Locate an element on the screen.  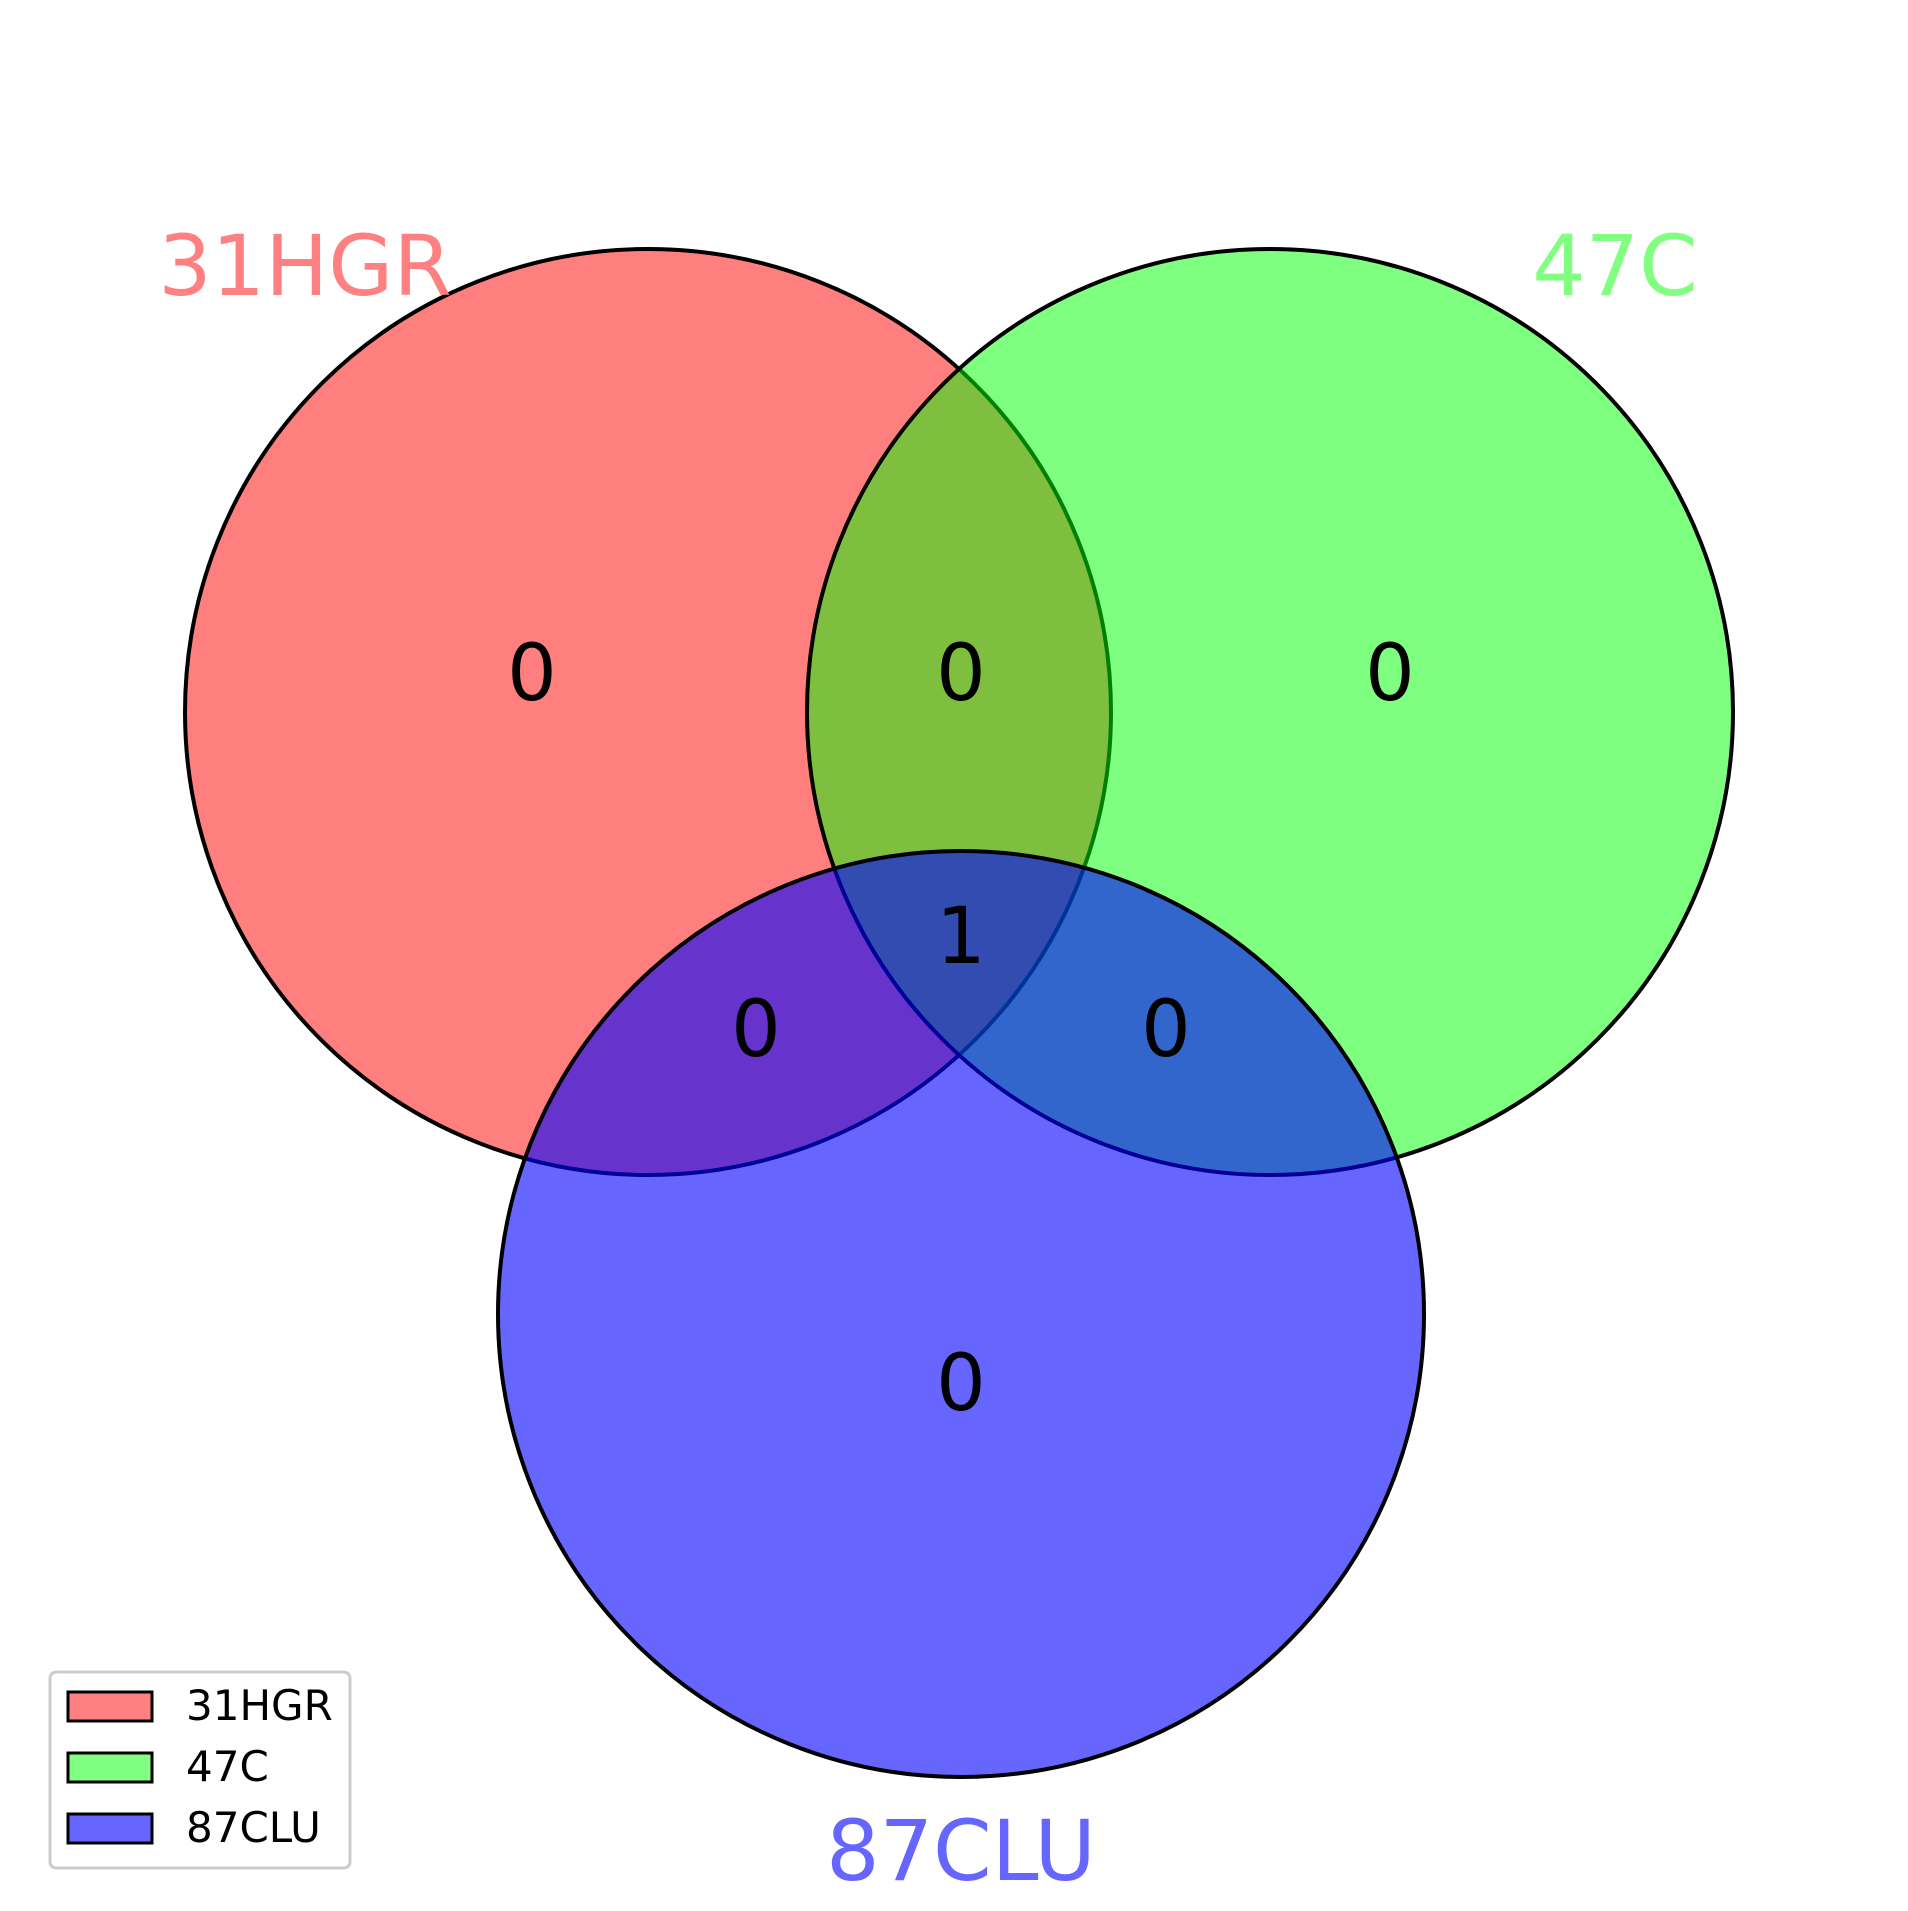
set-label-31hgr: 31HGR is located at coordinates (305, 266).